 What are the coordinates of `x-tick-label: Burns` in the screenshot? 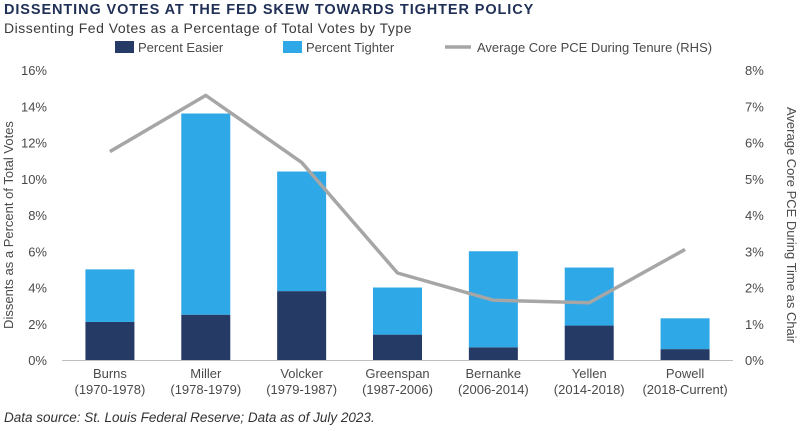 It's located at (110, 373).